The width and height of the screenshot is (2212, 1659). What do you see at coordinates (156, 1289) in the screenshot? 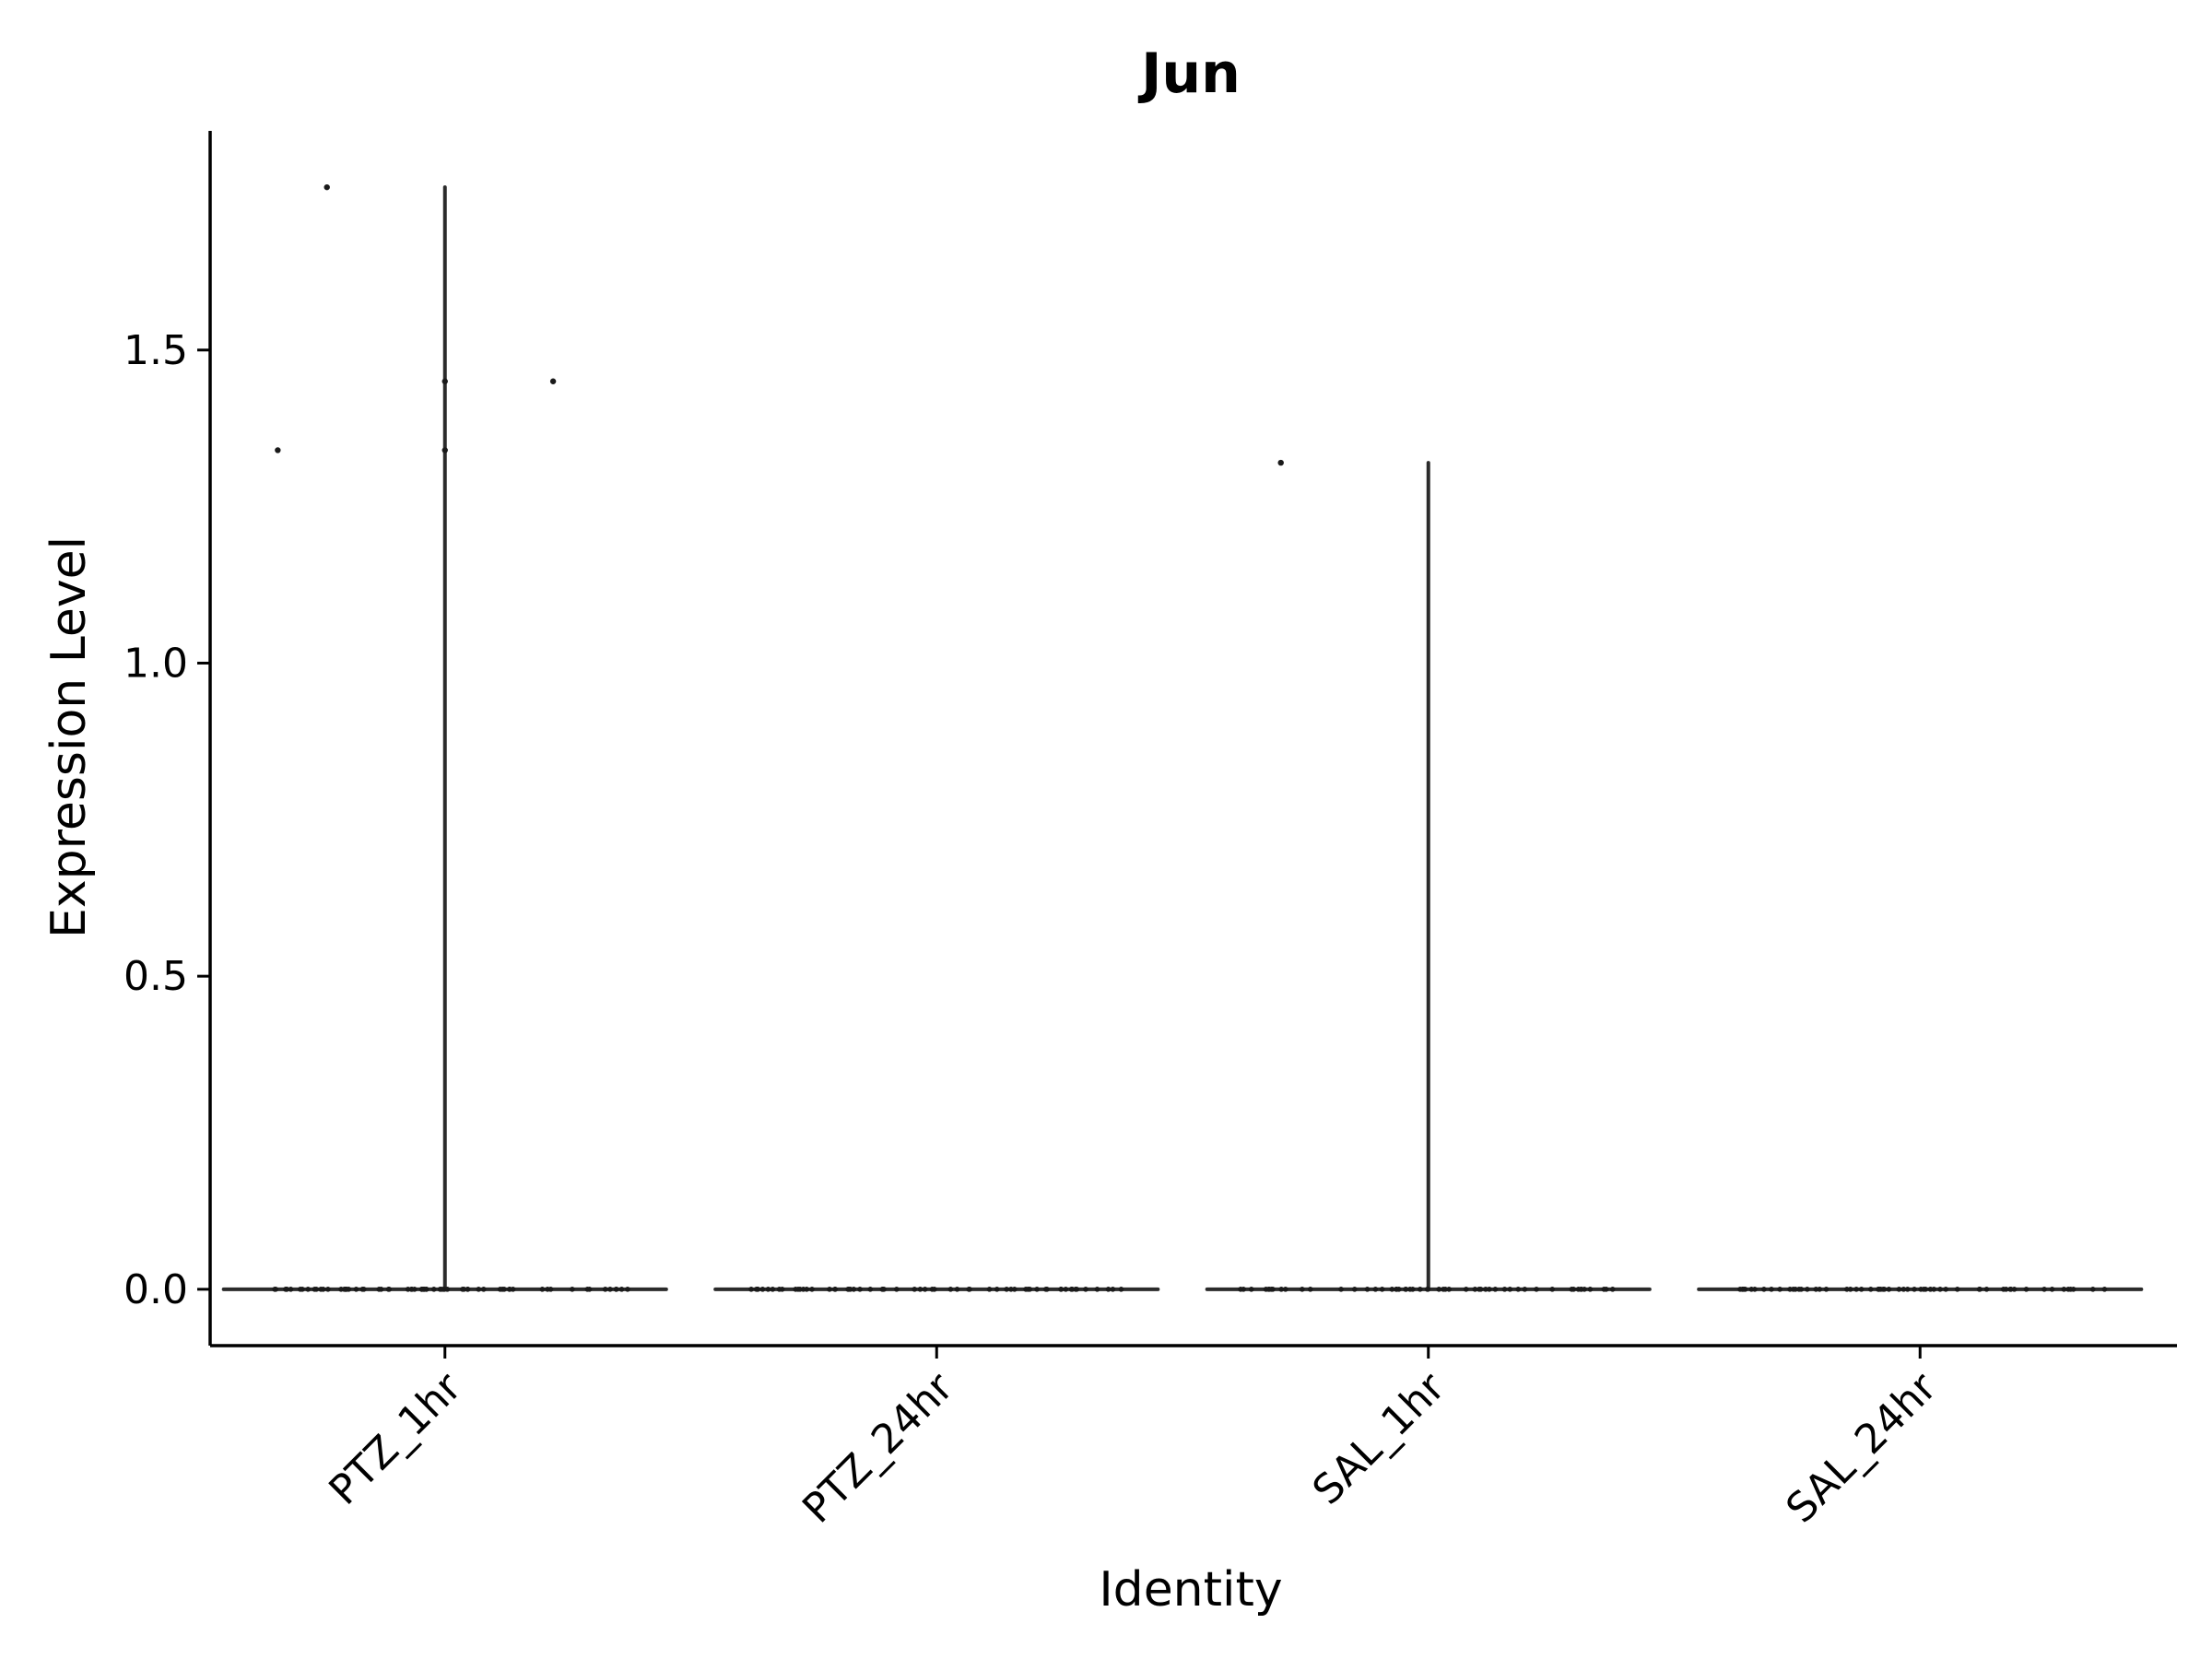
I see `y-tick-label: 0.0` at bounding box center [156, 1289].